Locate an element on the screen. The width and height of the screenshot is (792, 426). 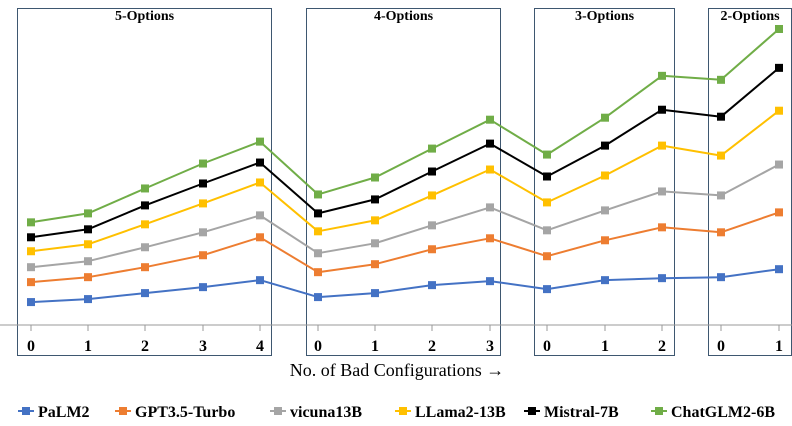
group-title: 4-Options is located at coordinates (404, 16).